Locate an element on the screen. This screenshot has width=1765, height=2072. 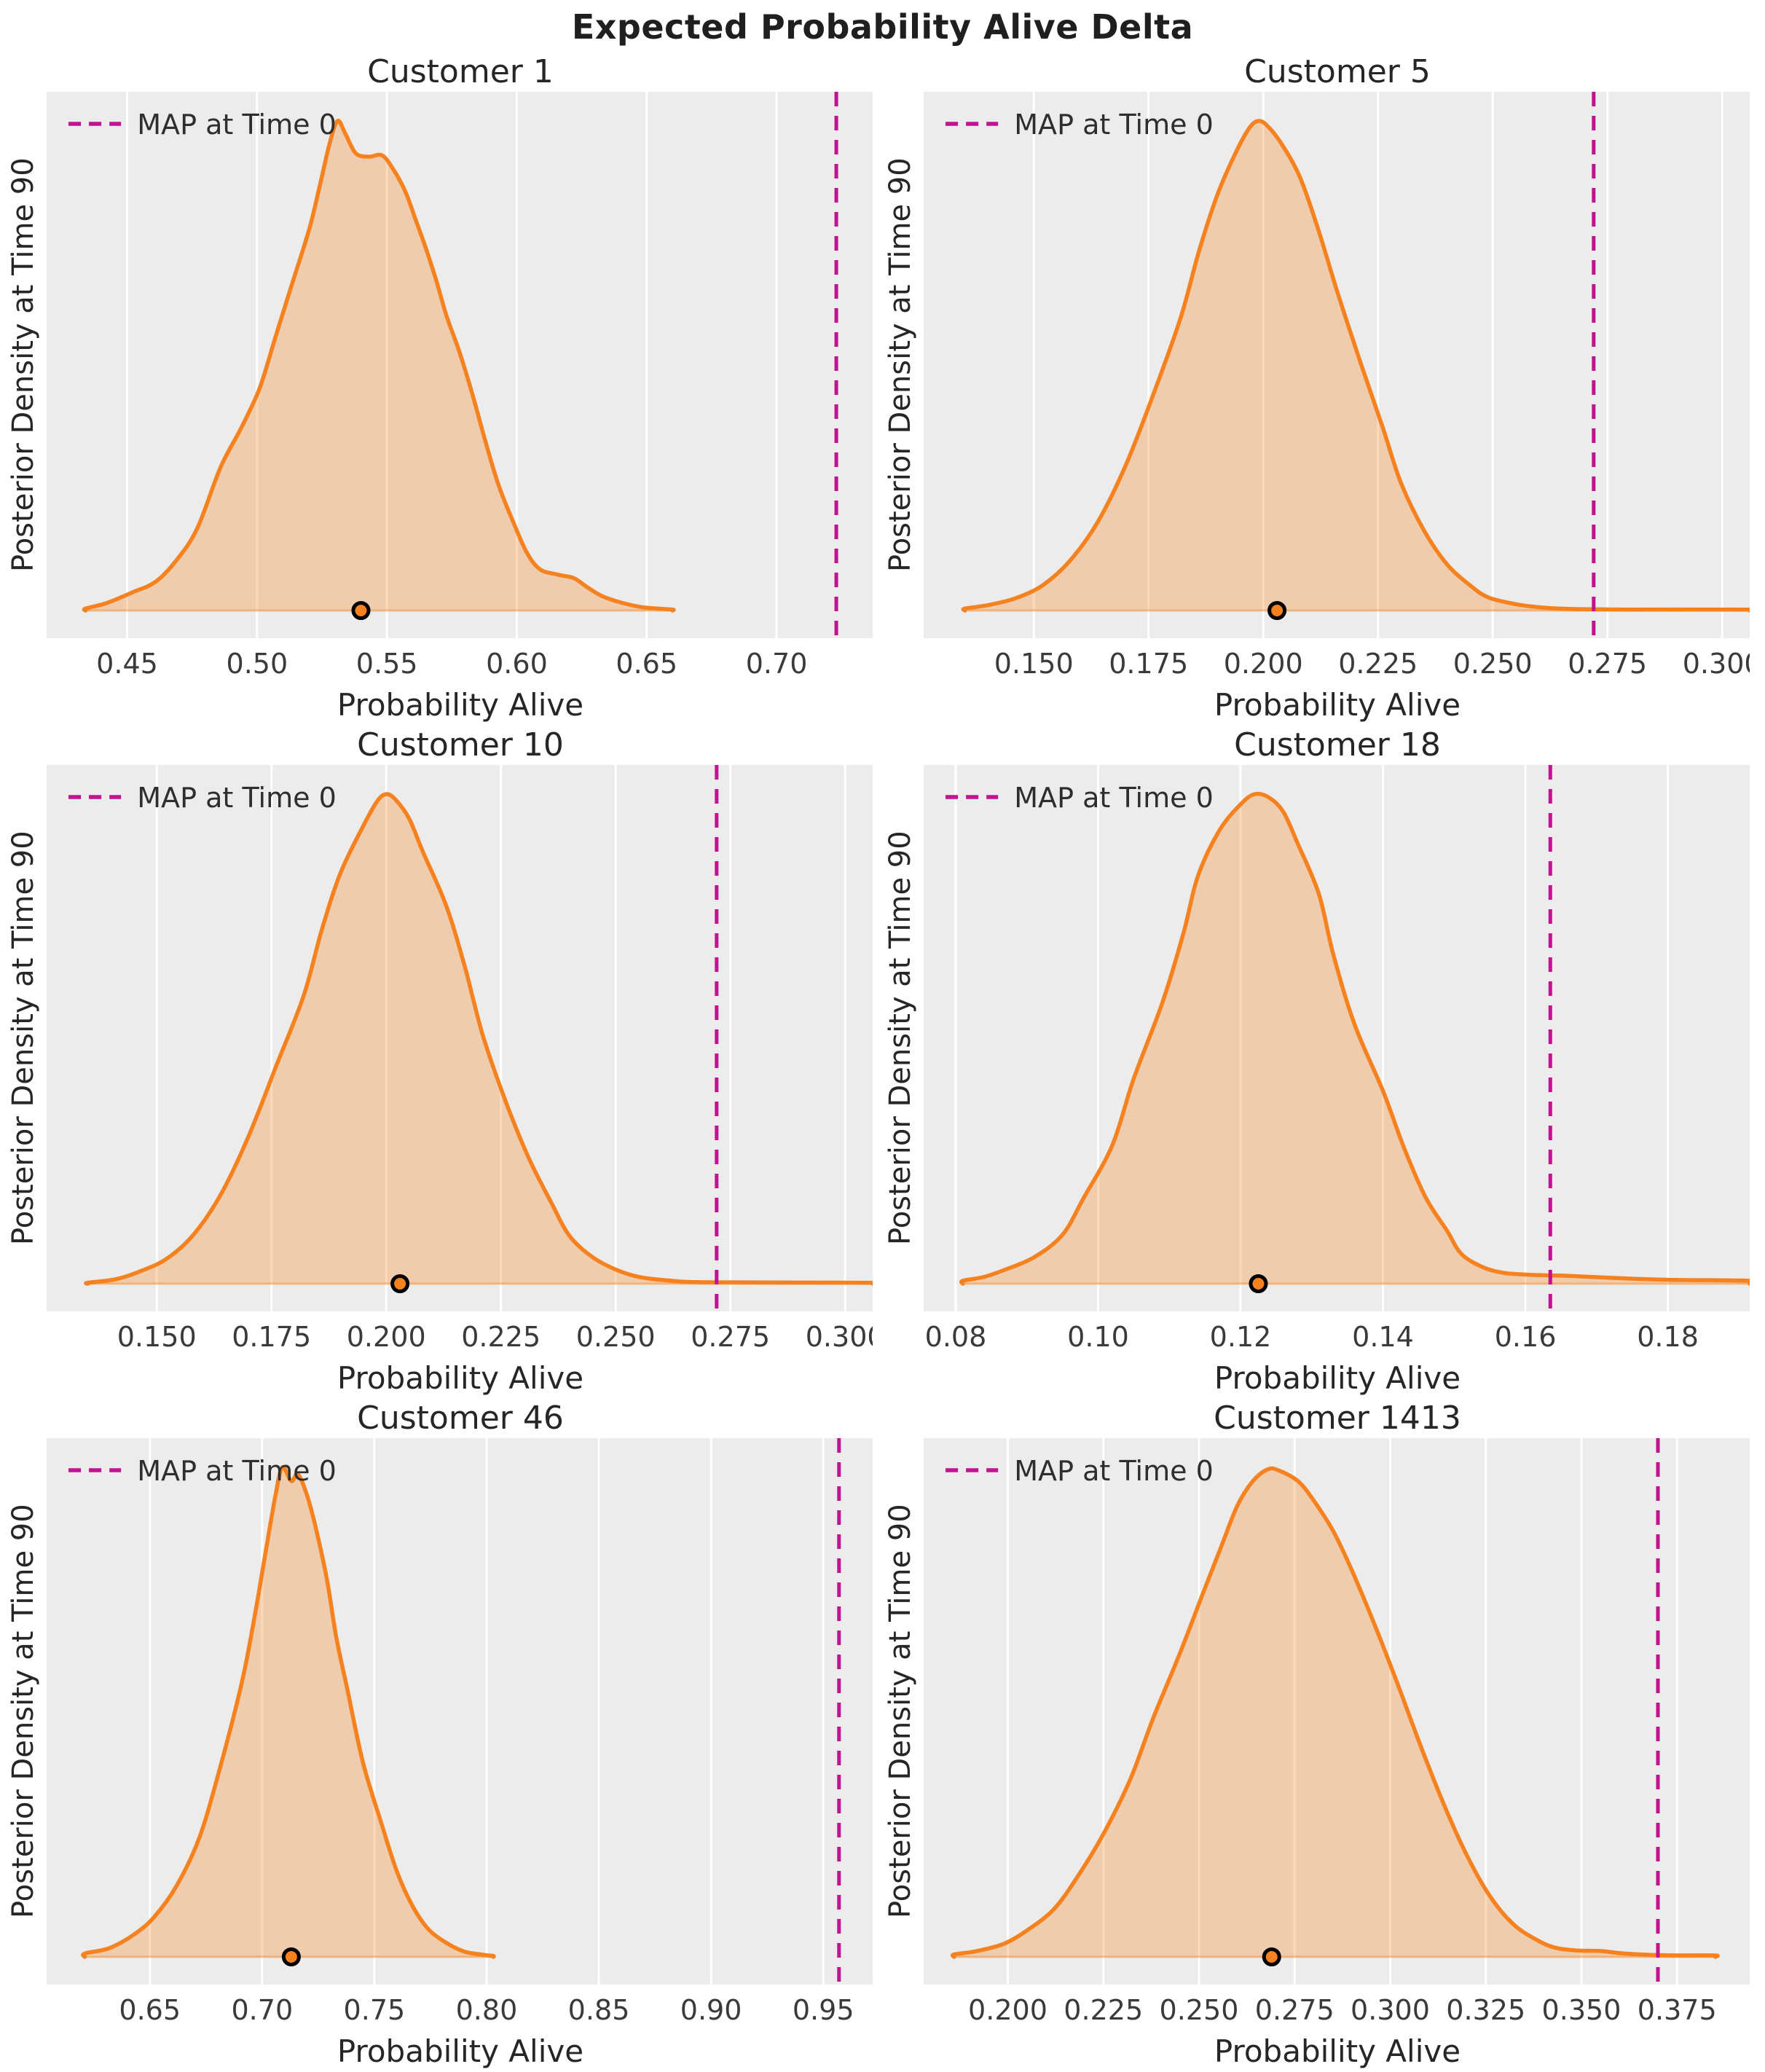
x-tick-label: 0.80 is located at coordinates (487, 2010).